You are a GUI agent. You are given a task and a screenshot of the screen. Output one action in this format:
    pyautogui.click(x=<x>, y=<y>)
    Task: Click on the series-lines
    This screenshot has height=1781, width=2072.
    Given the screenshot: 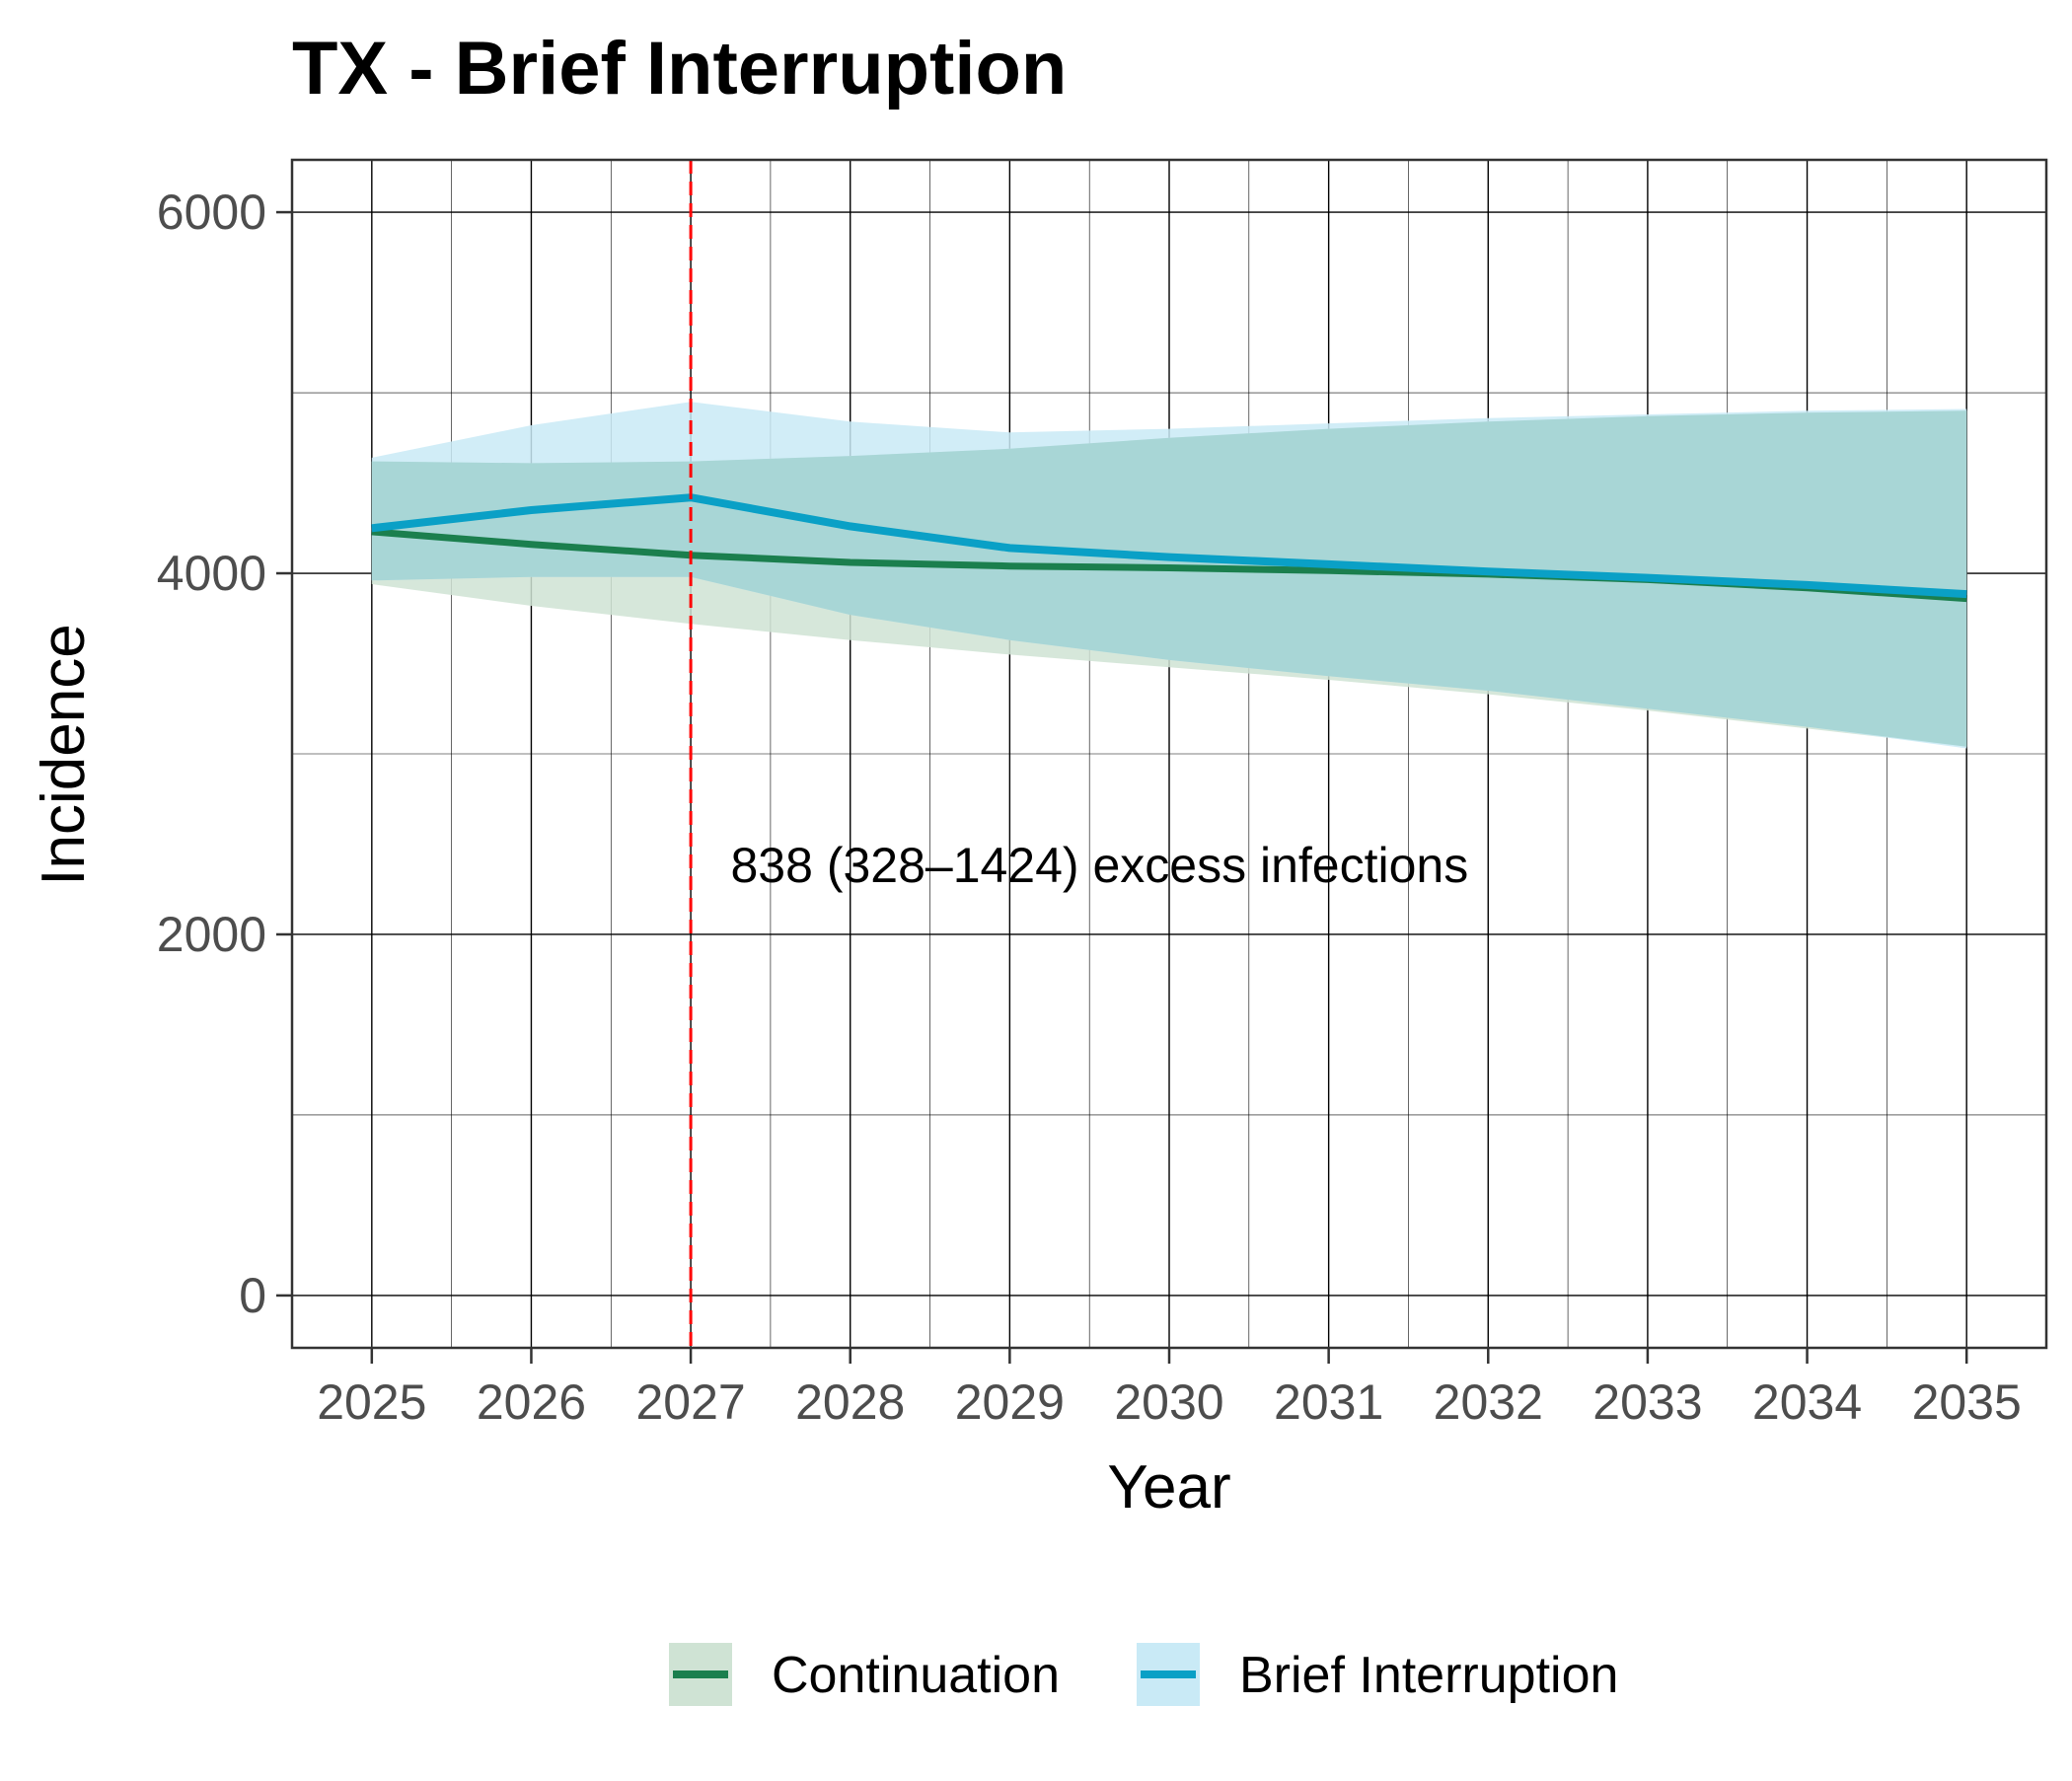 What is the action you would take?
    pyautogui.click(x=1169, y=548)
    